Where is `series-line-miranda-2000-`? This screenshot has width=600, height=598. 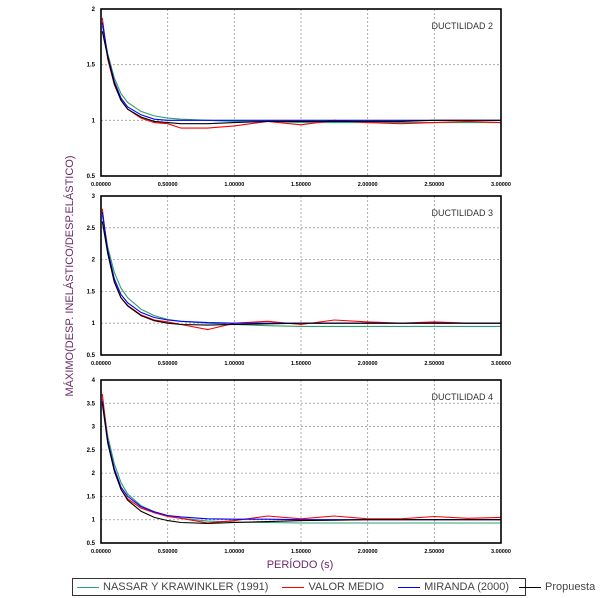
series-line-miranda-2000- is located at coordinates (301, 71).